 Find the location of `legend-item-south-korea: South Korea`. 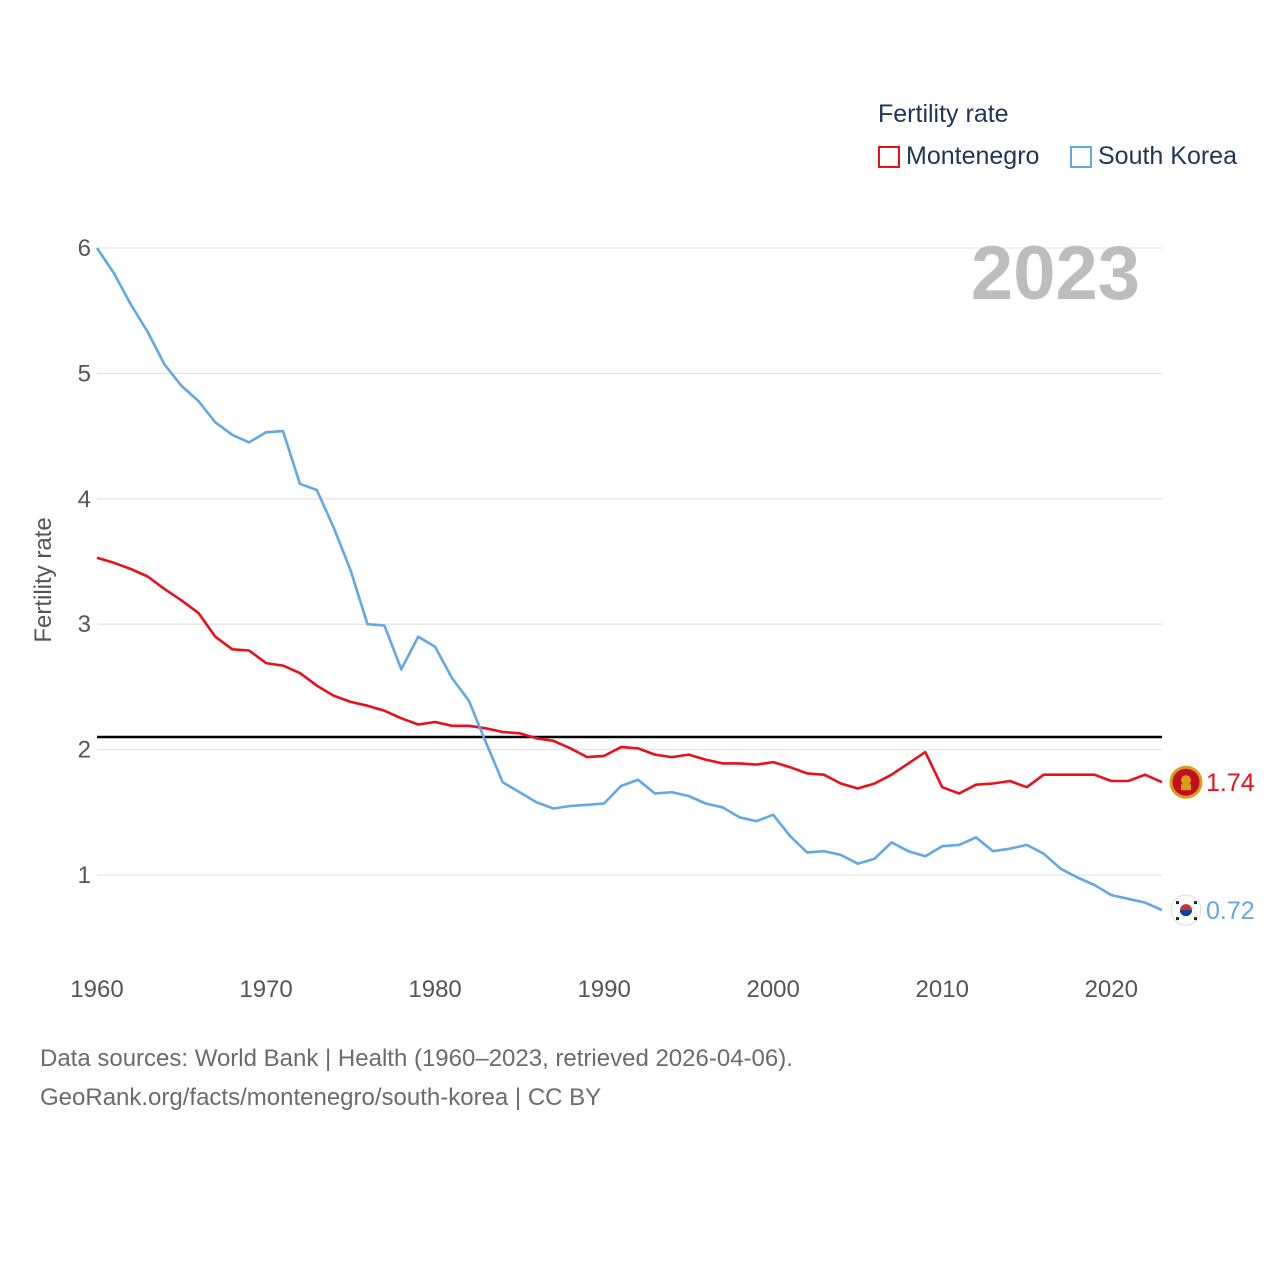

legend-item-south-korea: South Korea is located at coordinates (1153, 156).